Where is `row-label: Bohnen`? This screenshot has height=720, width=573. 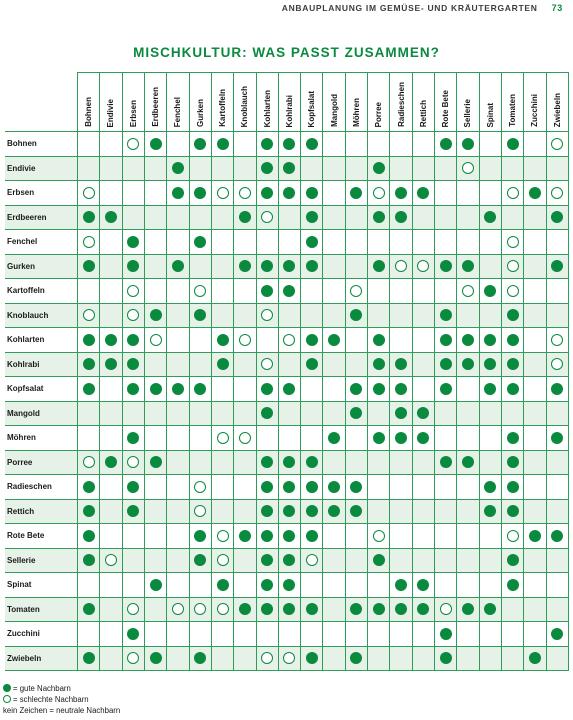 row-label: Bohnen is located at coordinates (41, 144).